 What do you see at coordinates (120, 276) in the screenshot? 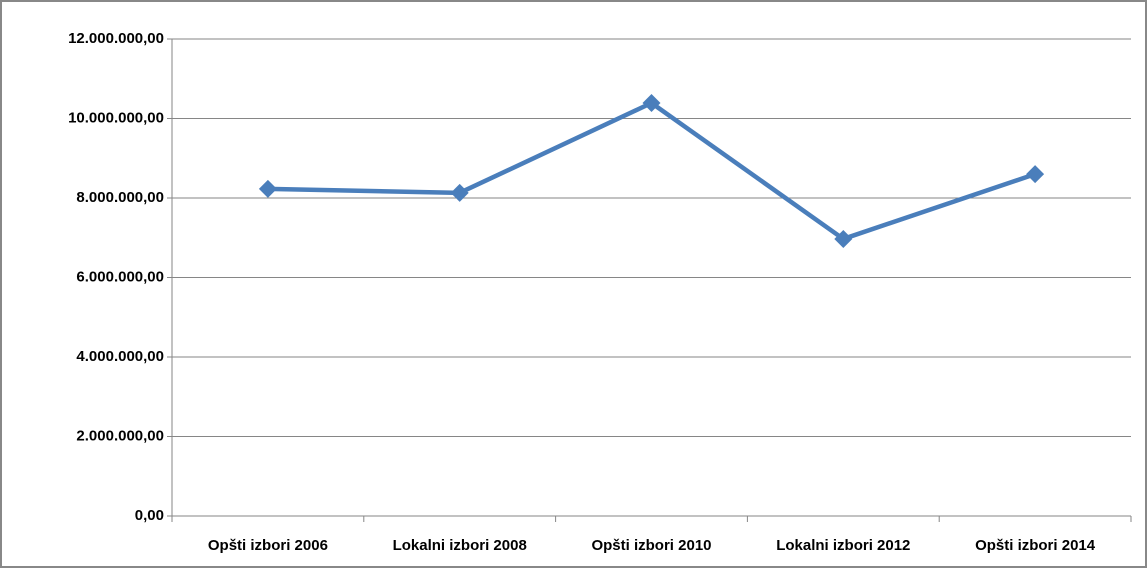
I see `y-tick-label: 6.000.000,00` at bounding box center [120, 276].